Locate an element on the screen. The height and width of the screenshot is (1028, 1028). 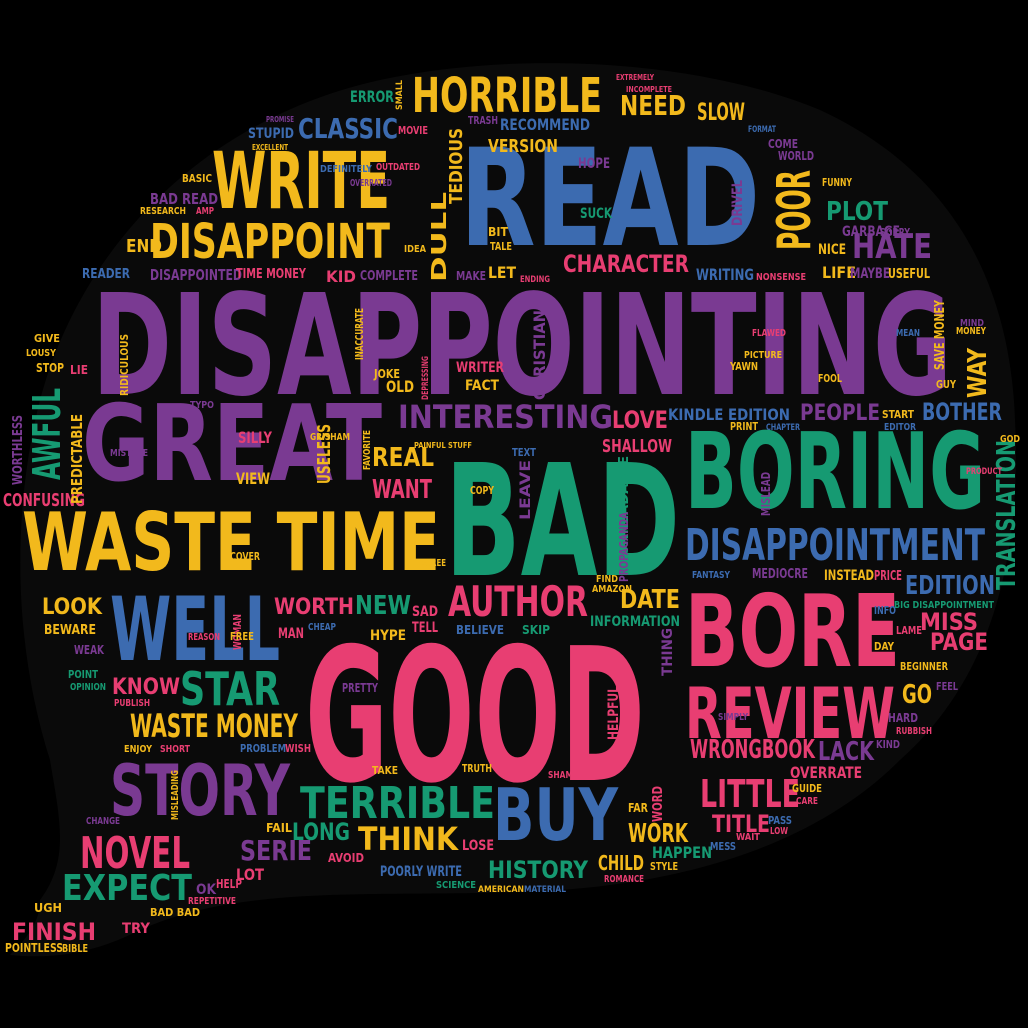
word-miss: MISS is located at coordinates (949, 622).